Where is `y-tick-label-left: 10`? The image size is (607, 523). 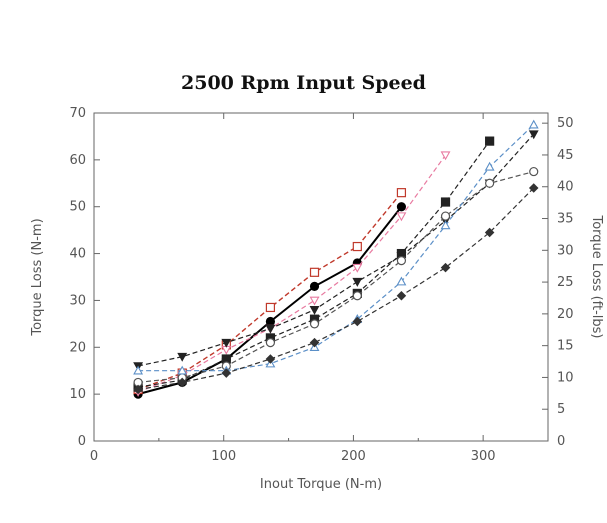 y-tick-label-left: 10 is located at coordinates (77, 394).